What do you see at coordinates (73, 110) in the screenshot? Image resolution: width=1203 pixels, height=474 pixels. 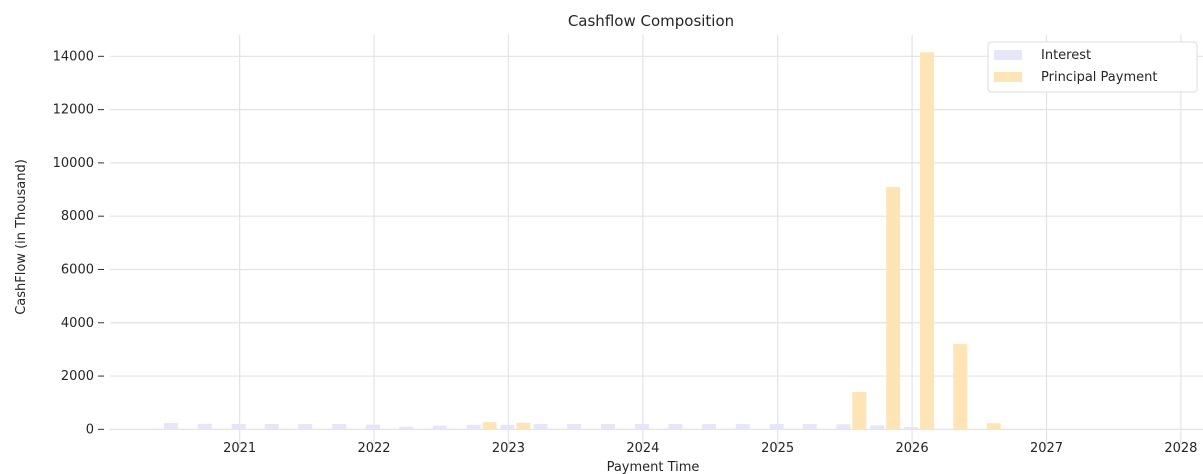 I see `y-tick-label: 12000` at bounding box center [73, 110].